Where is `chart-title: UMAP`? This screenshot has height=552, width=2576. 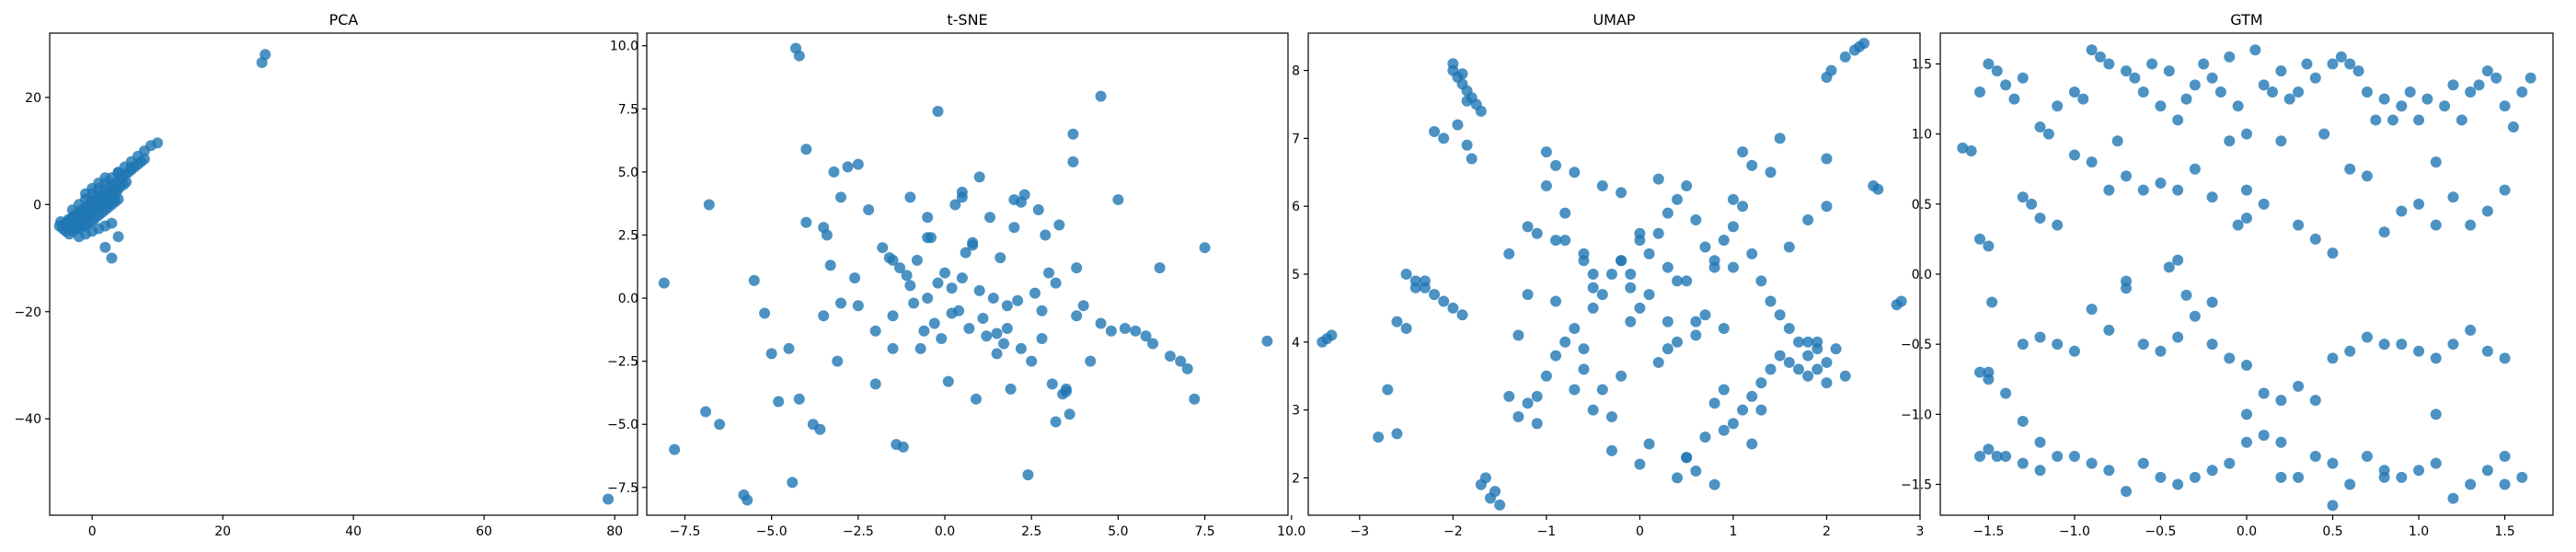 chart-title: UMAP is located at coordinates (1614, 20).